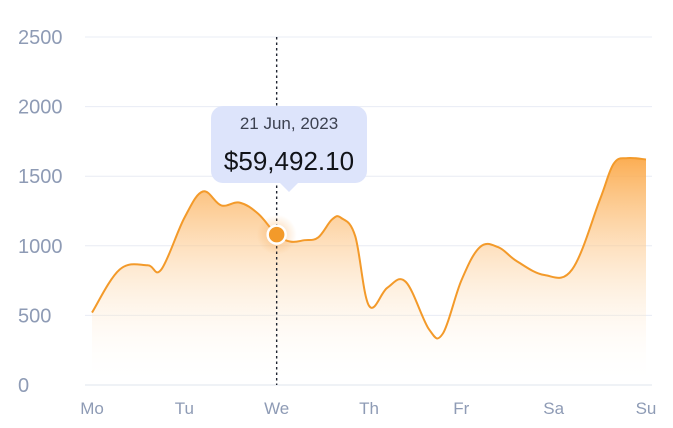 The image size is (673, 428). Describe the element at coordinates (92, 408) in the screenshot. I see `x-tick-label: Mo` at that location.